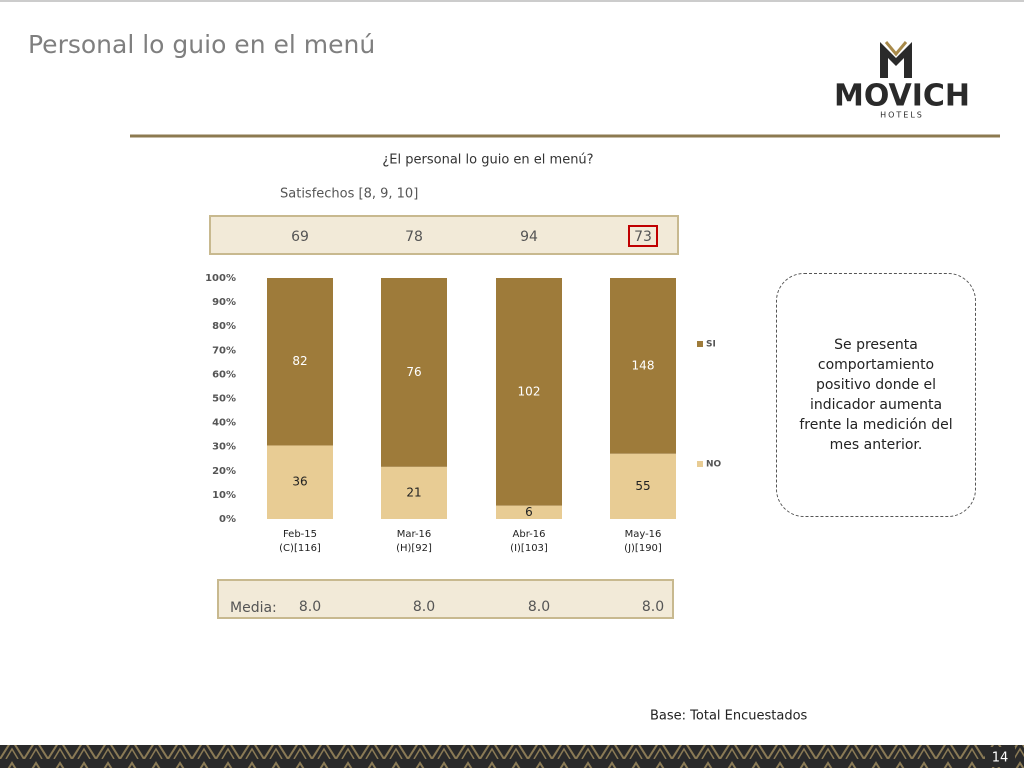  I want to click on y-tick-label: 40%, so click(224, 423).